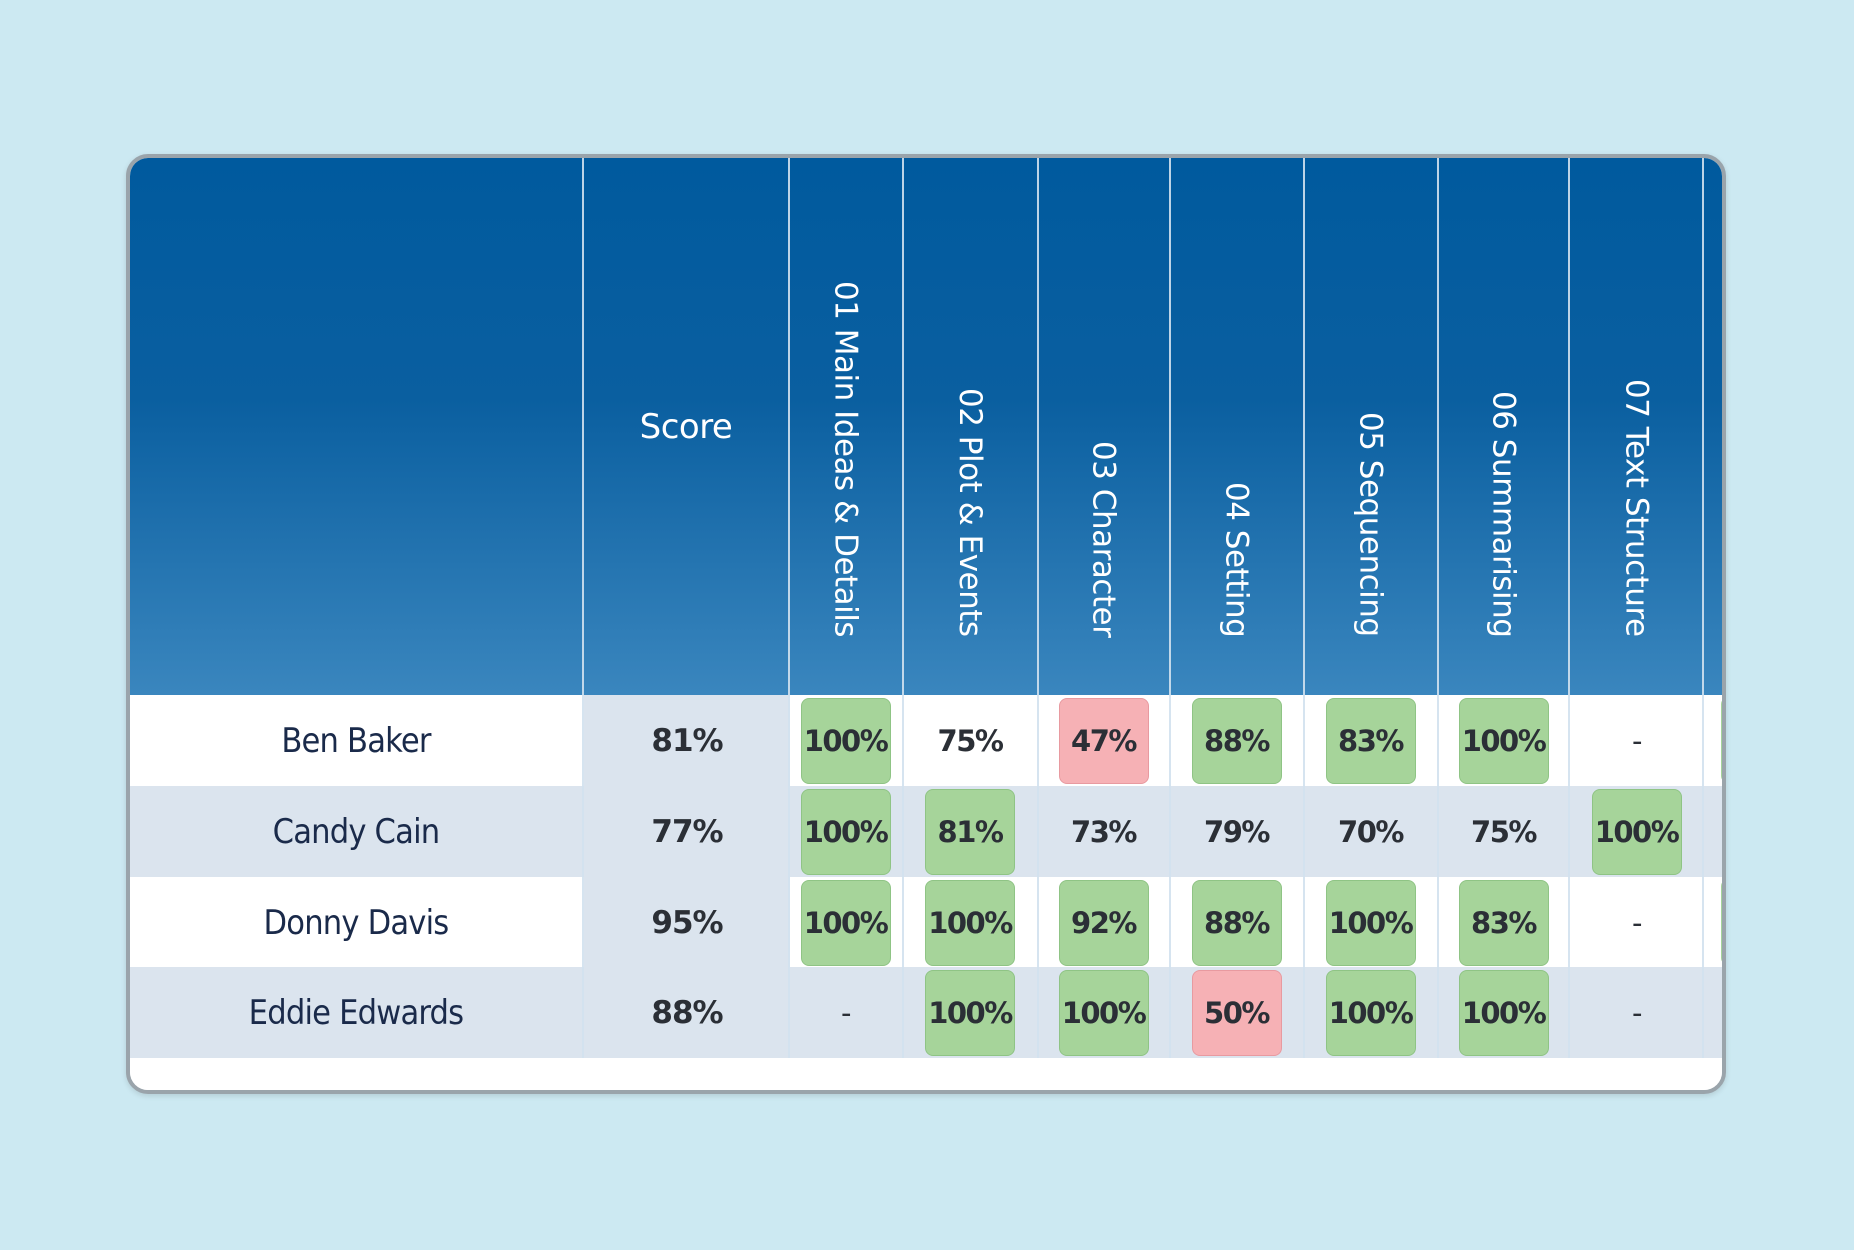 The image size is (1854, 1250). I want to click on skill-score-badge: 73%, so click(1104, 831).